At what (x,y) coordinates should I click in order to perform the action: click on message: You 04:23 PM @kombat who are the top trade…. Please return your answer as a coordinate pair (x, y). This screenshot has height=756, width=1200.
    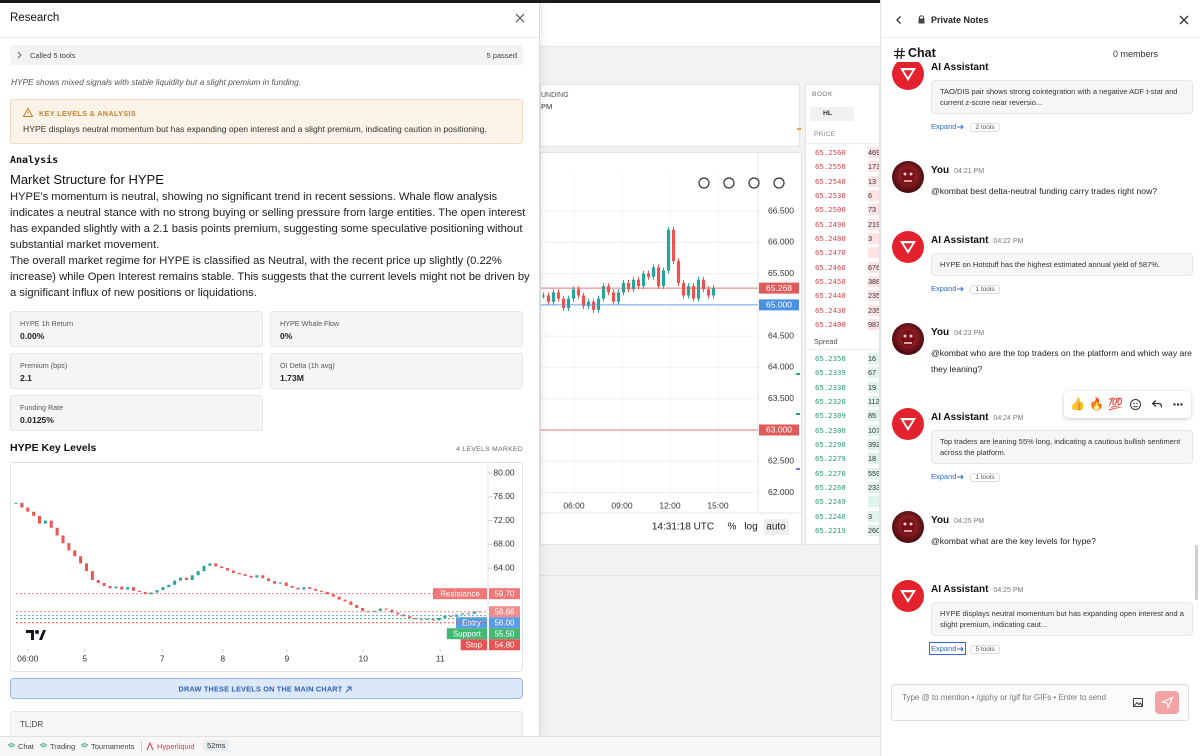
    Looking at the image, I should click on (1062, 351).